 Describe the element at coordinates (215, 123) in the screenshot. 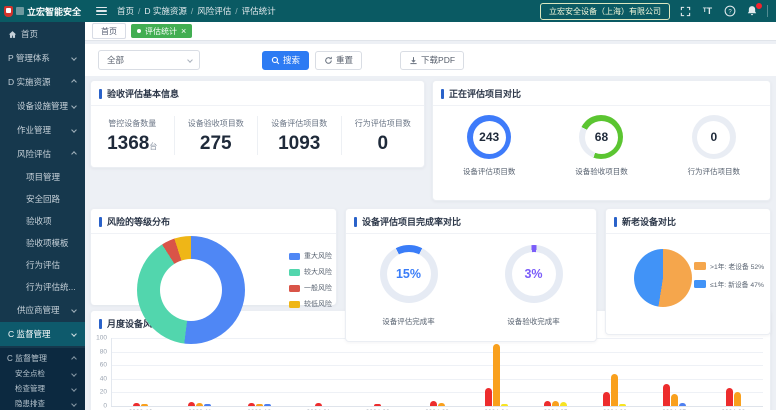

I see `stat-label: 设备验收项目数` at that location.